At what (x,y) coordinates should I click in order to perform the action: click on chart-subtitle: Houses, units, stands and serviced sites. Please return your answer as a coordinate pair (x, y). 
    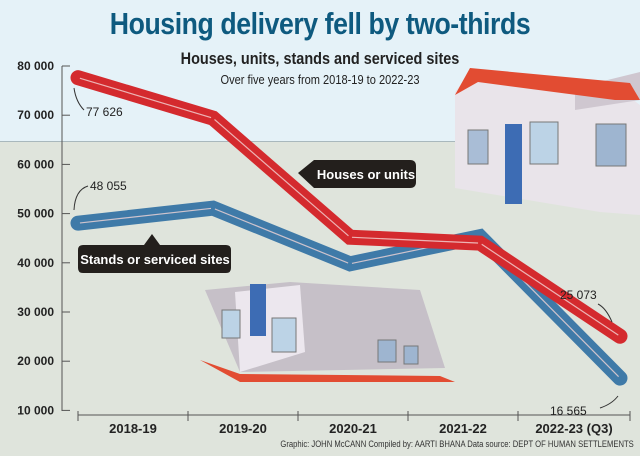
    Looking at the image, I should click on (320, 58).